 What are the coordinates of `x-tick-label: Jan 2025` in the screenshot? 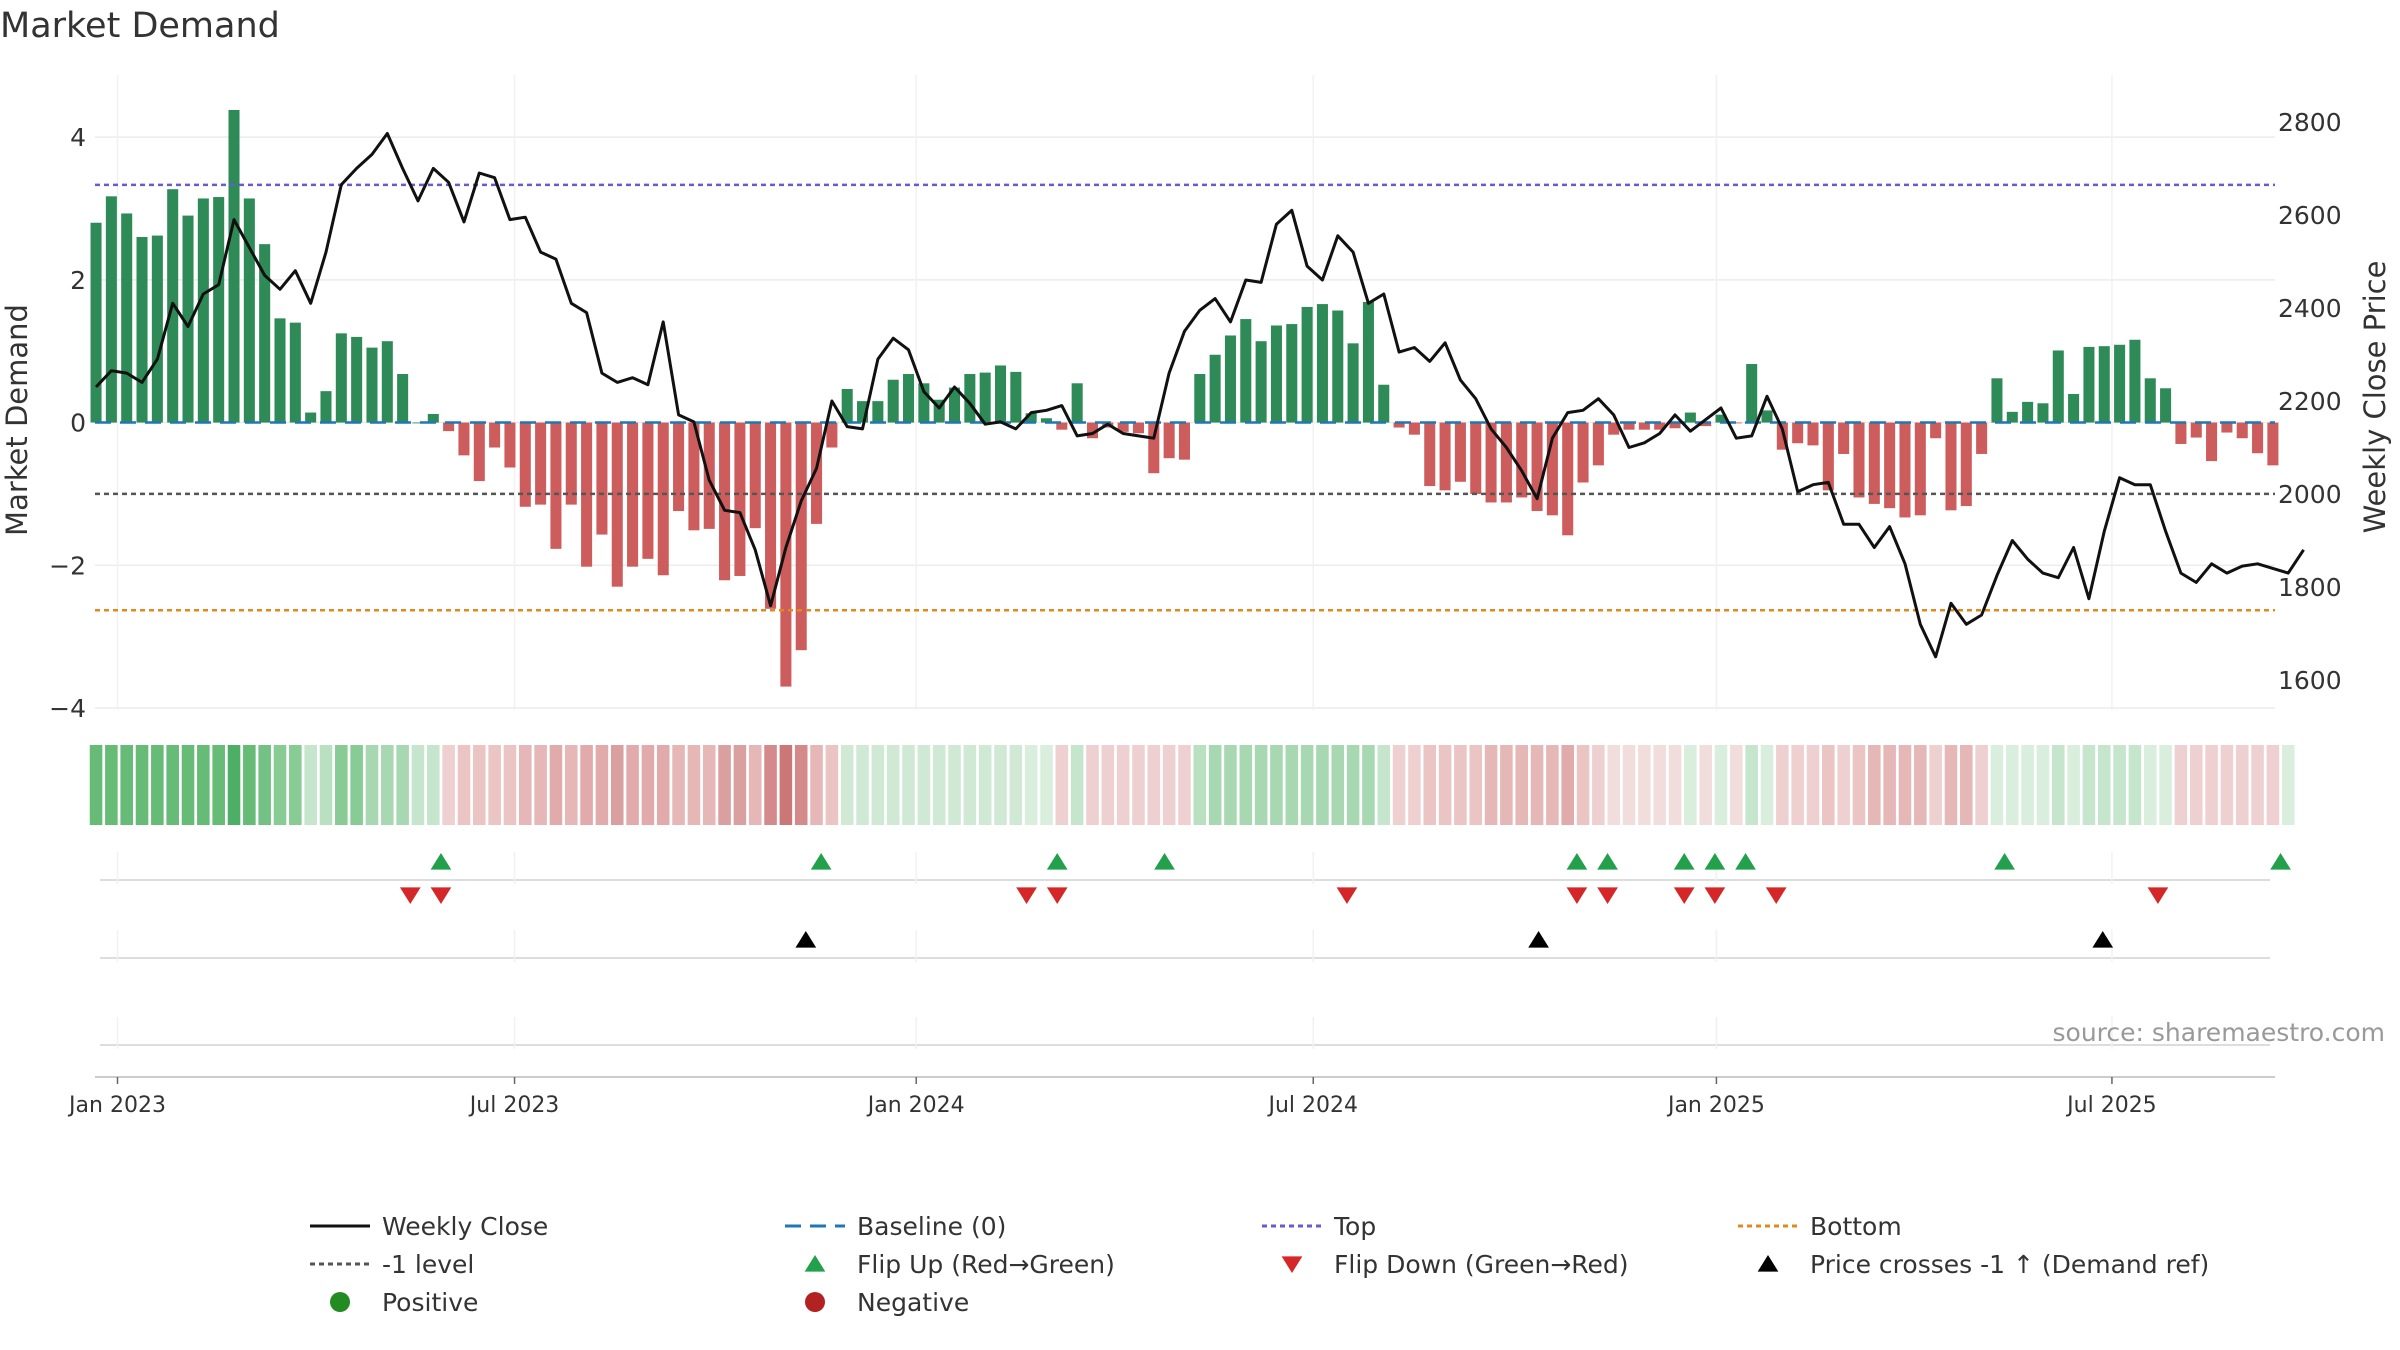 It's located at (1715, 1105).